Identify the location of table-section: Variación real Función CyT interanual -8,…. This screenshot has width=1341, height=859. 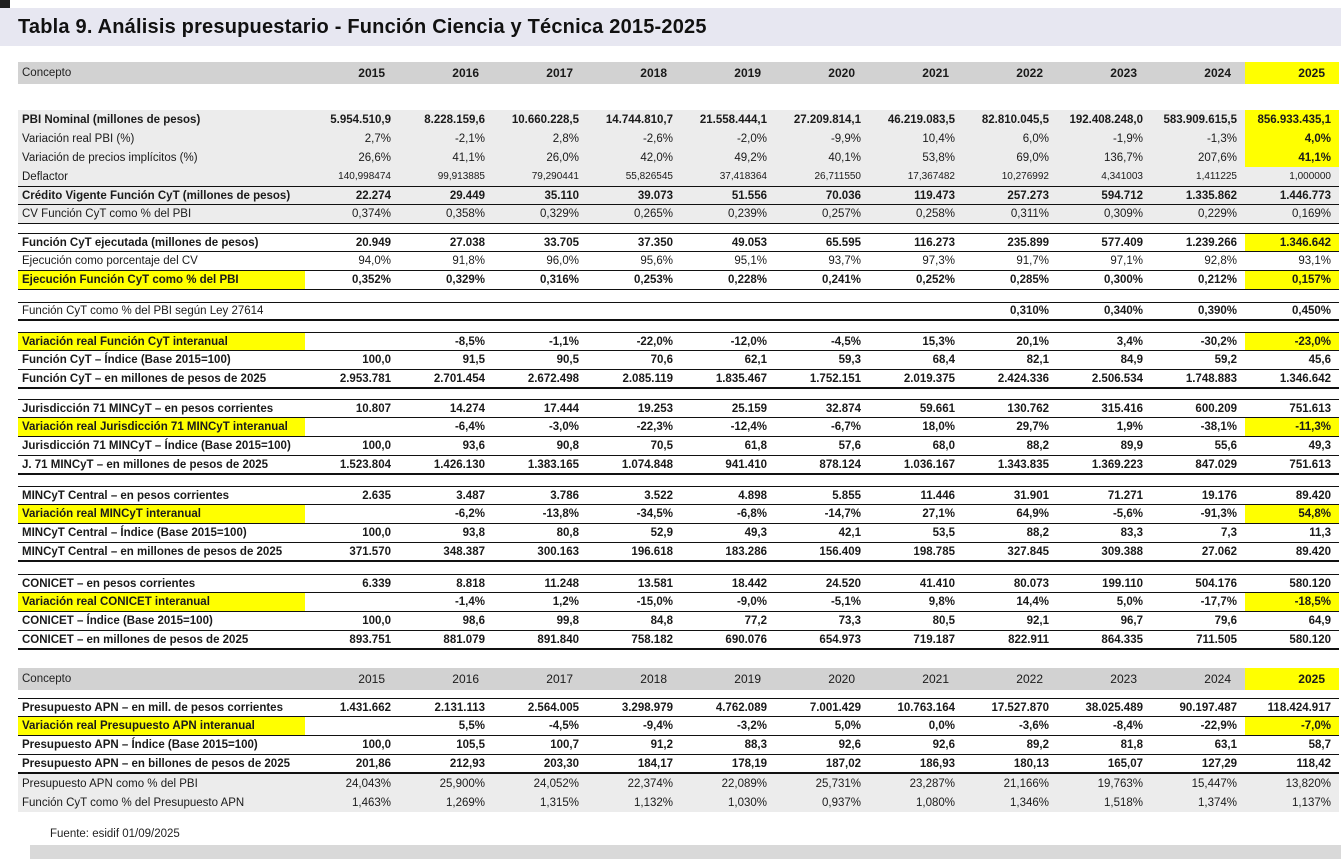
(678, 360).